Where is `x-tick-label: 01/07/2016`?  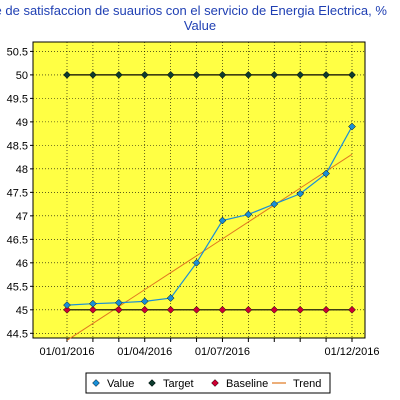 x-tick-label: 01/07/2016 is located at coordinates (222, 352).